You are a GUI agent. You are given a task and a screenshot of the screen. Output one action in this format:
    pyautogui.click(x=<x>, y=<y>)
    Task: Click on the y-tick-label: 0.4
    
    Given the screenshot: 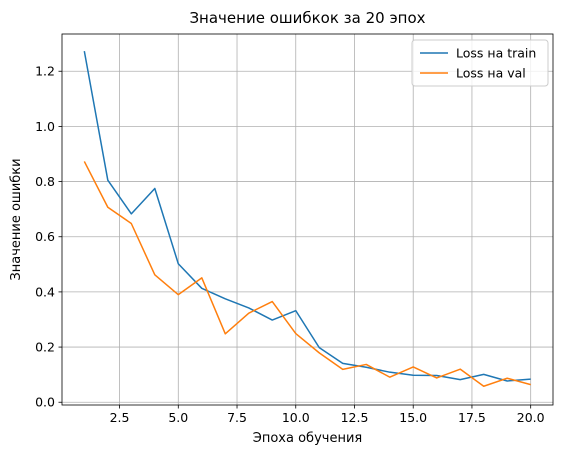 What is the action you would take?
    pyautogui.click(x=45, y=291)
    